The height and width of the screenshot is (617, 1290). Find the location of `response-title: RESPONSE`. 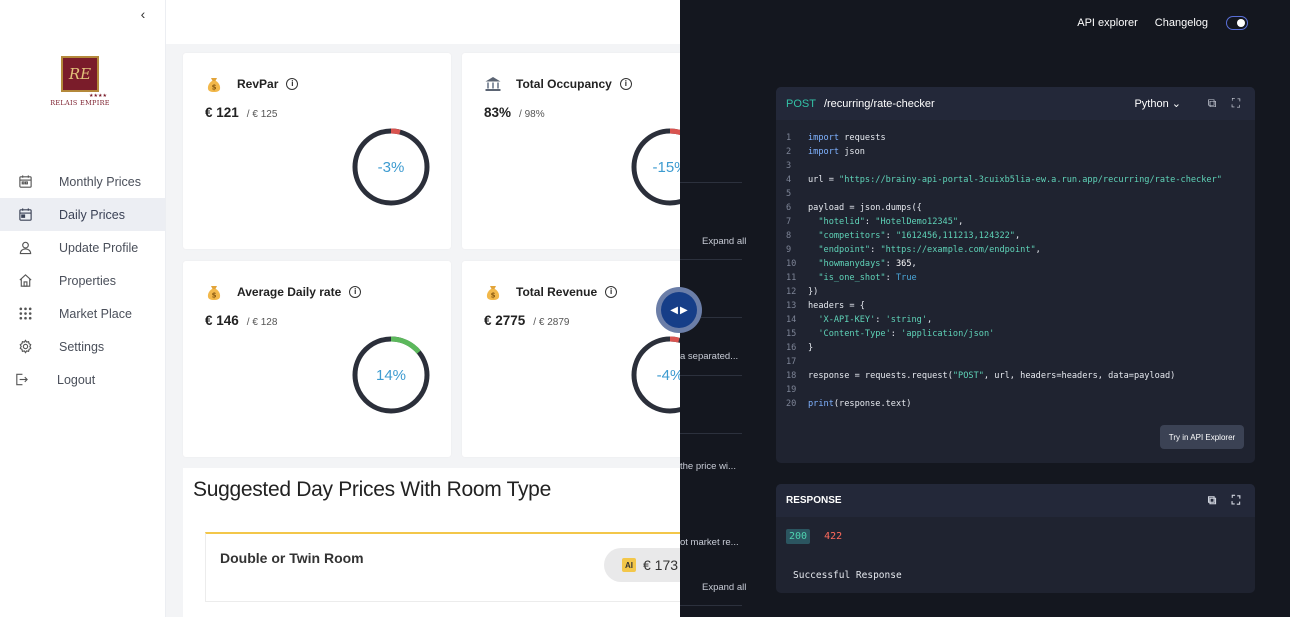

response-title: RESPONSE is located at coordinates (814, 500).